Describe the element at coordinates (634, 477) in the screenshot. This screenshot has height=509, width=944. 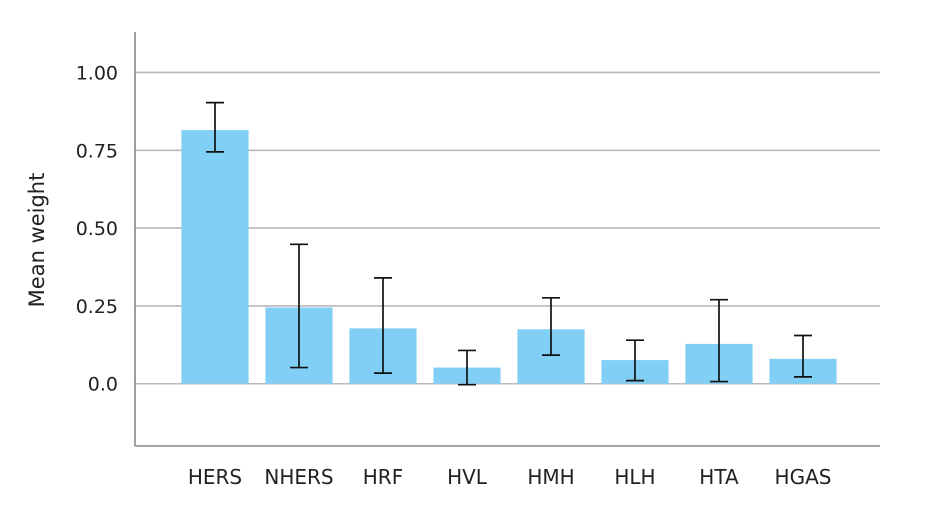
I see `x-tick-label-hlh: HLH` at that location.